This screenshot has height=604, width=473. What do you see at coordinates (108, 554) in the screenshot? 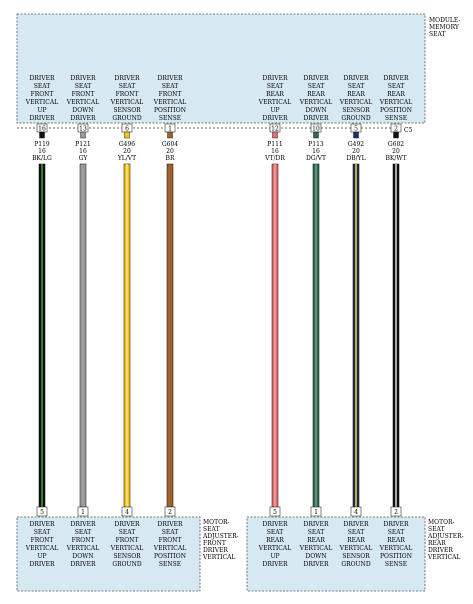
I see `motor-front-box` at bounding box center [108, 554].